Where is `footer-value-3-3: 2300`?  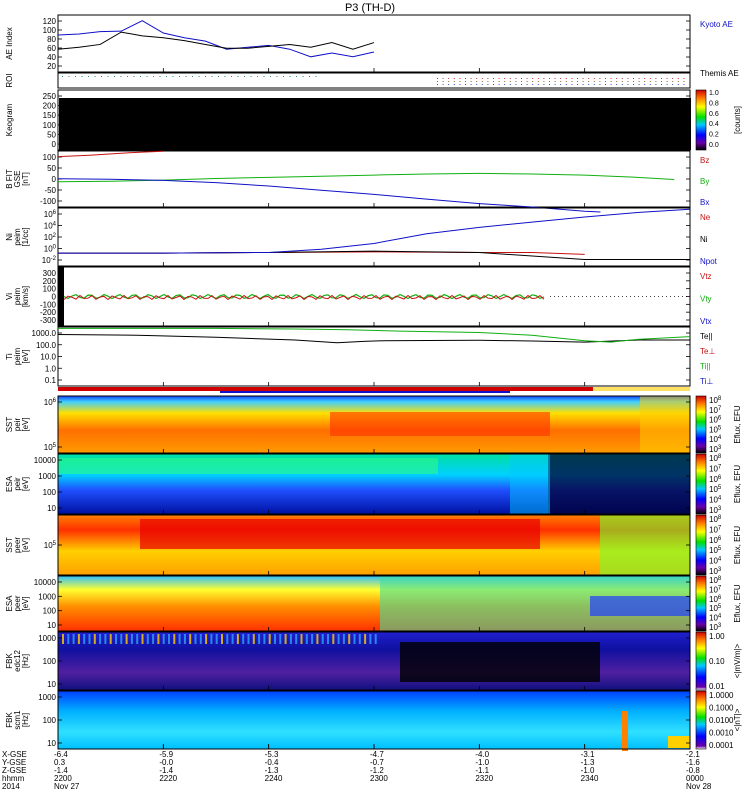
footer-value-3-3: 2300 is located at coordinates (379, 778).